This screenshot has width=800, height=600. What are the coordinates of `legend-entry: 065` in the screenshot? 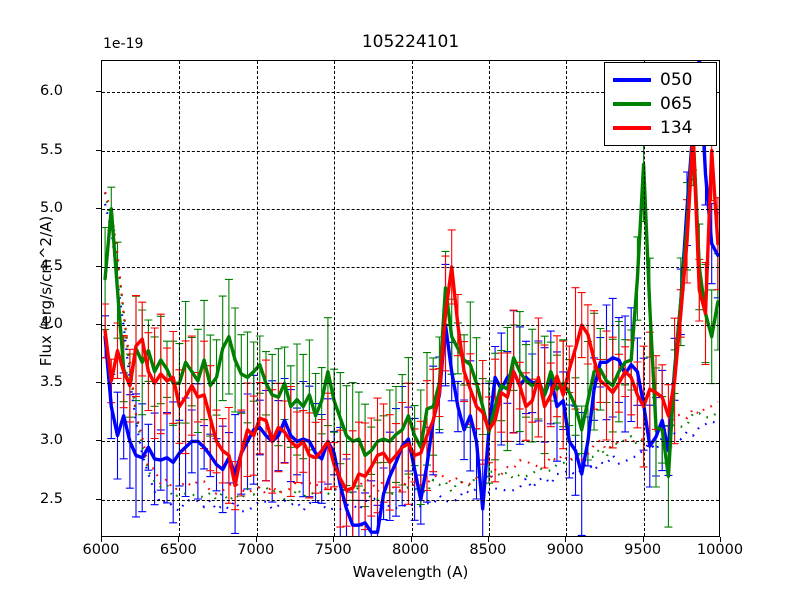 It's located at (660, 104).